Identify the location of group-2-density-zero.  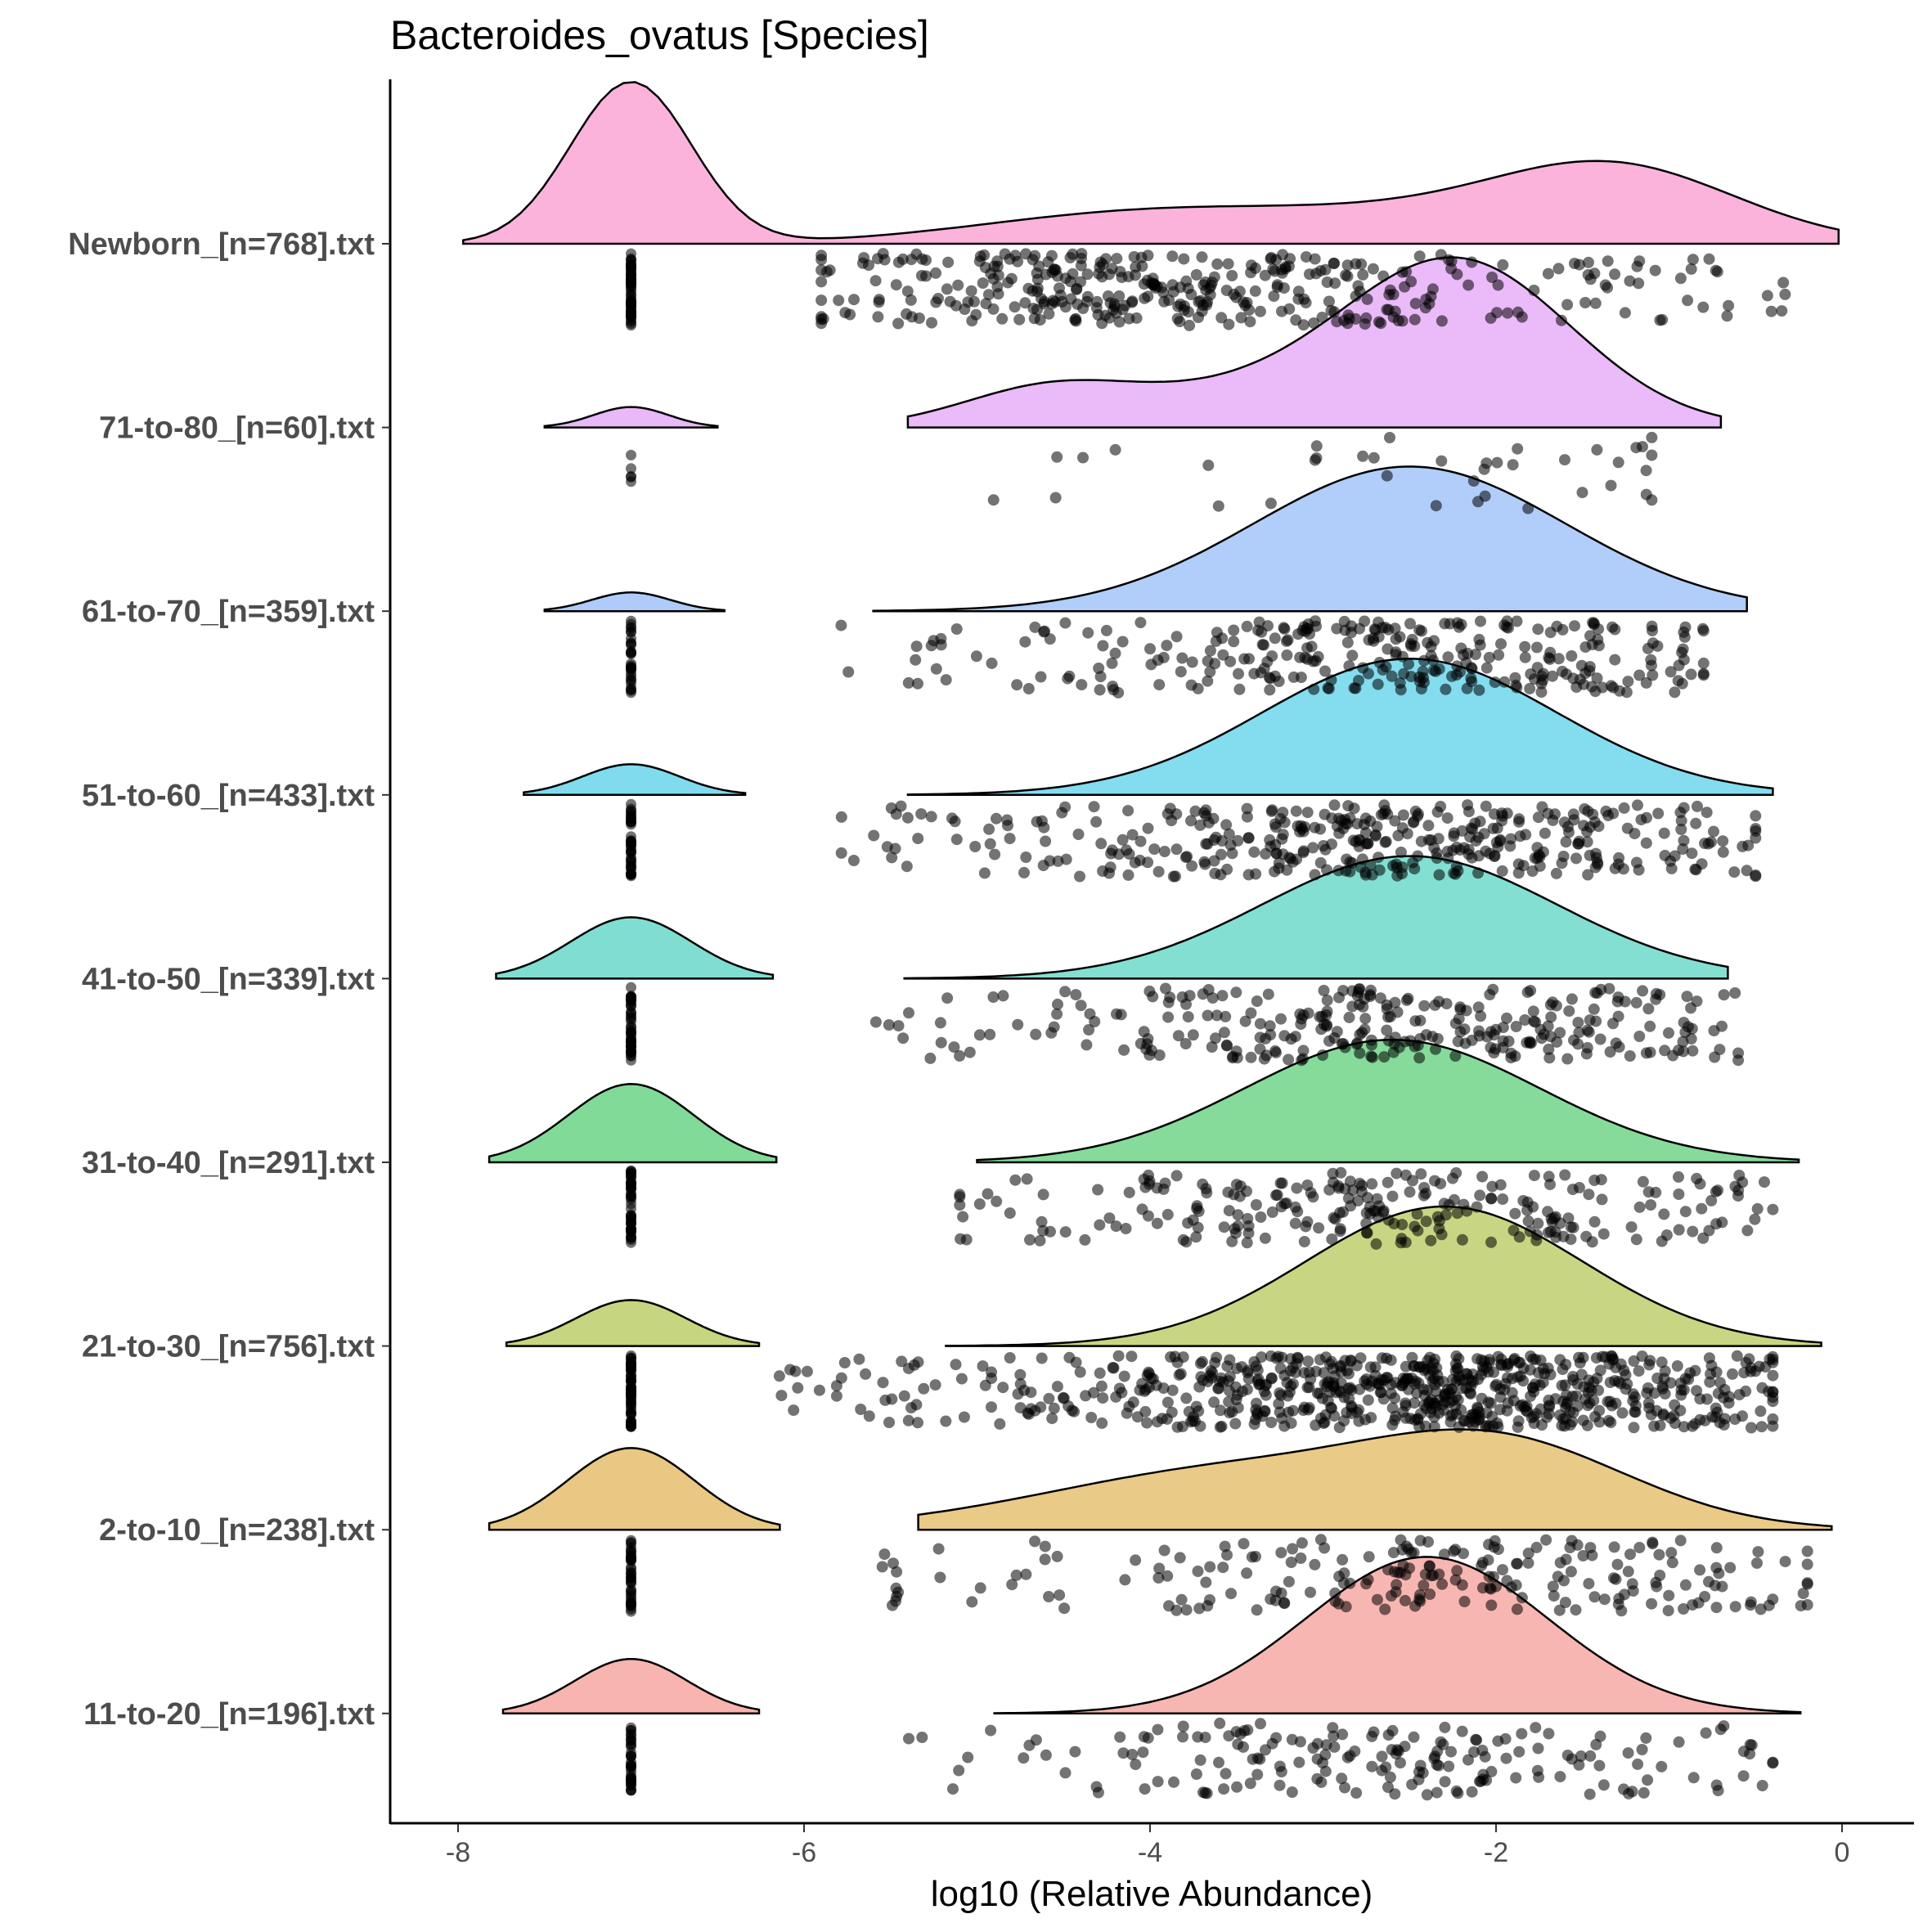
(635, 602).